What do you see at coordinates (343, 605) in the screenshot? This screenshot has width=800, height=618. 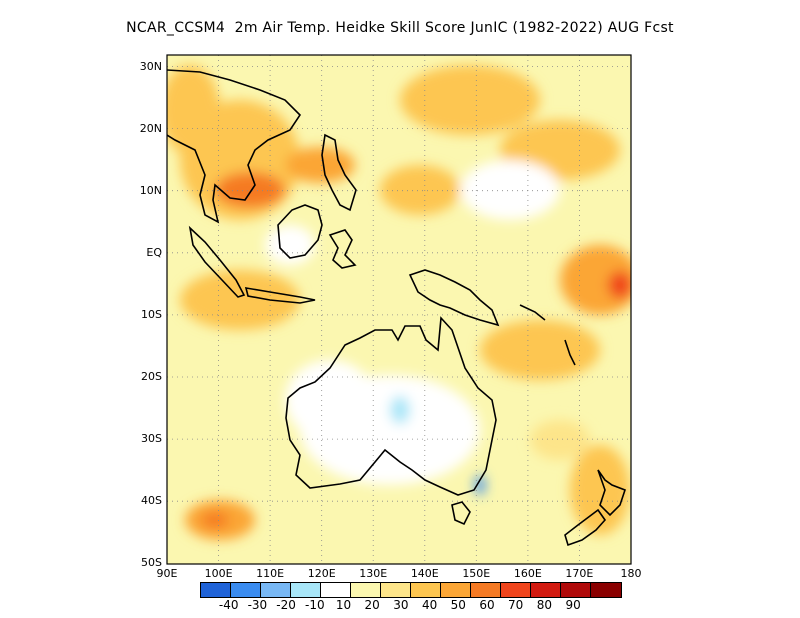 I see `colorbar-label: 10` at bounding box center [343, 605].